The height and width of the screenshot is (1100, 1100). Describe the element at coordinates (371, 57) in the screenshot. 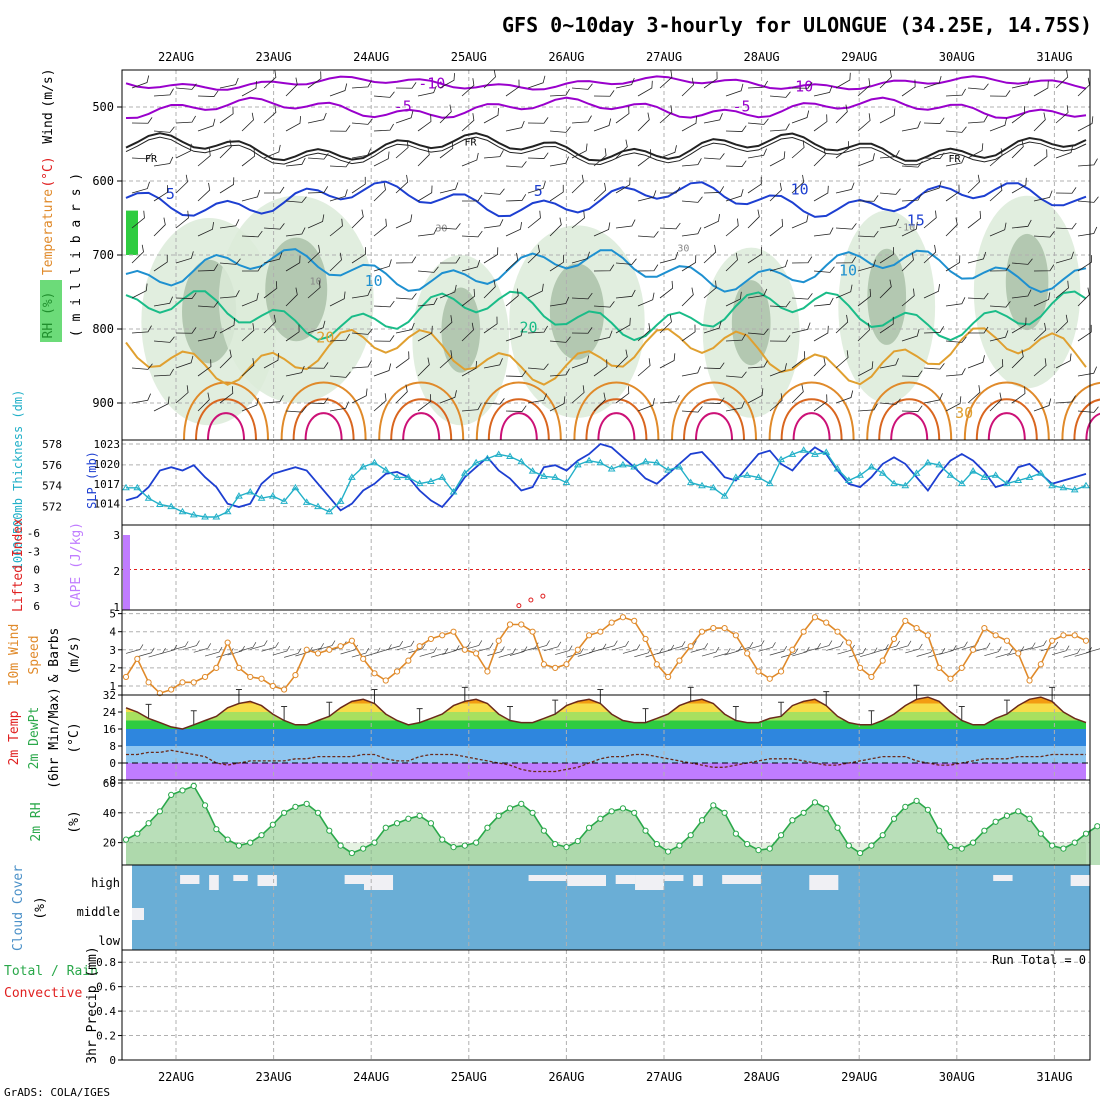

I see `top-date-label: 24AUG` at that location.